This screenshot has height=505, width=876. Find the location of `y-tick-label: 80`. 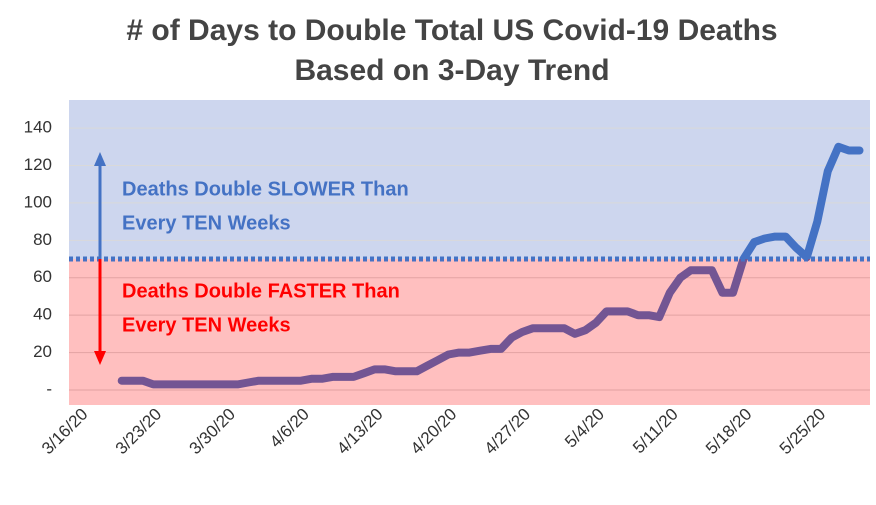

y-tick-label: 80 is located at coordinates (42, 239).